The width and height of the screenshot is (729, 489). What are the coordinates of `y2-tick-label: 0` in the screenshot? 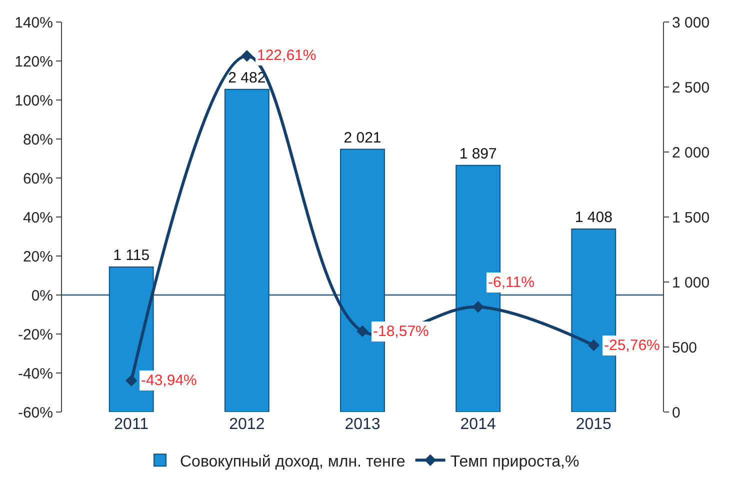 It's located at (676, 413).